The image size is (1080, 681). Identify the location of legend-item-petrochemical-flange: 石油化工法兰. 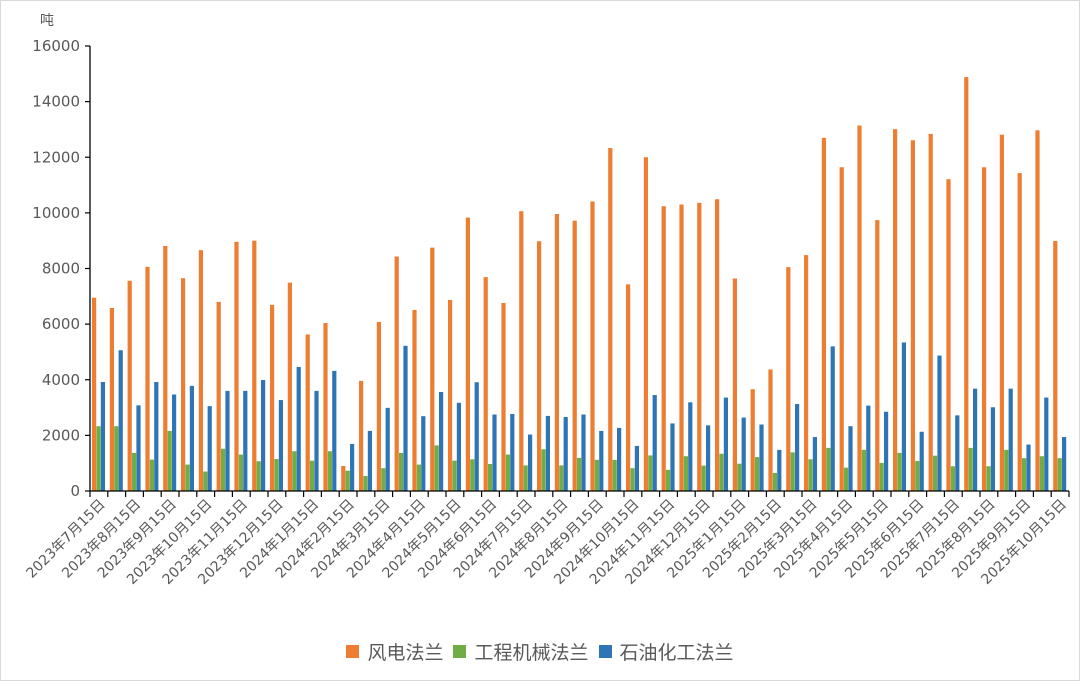
(666, 651).